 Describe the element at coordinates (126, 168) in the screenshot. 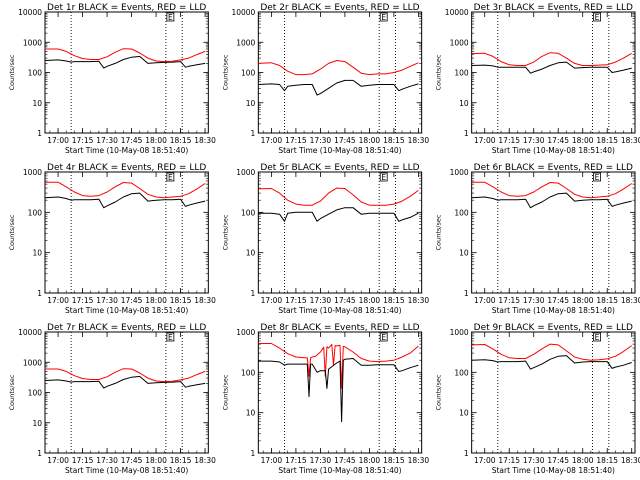

I see `panel-title: Det 4r BLACK = Events, RED = LLD` at that location.